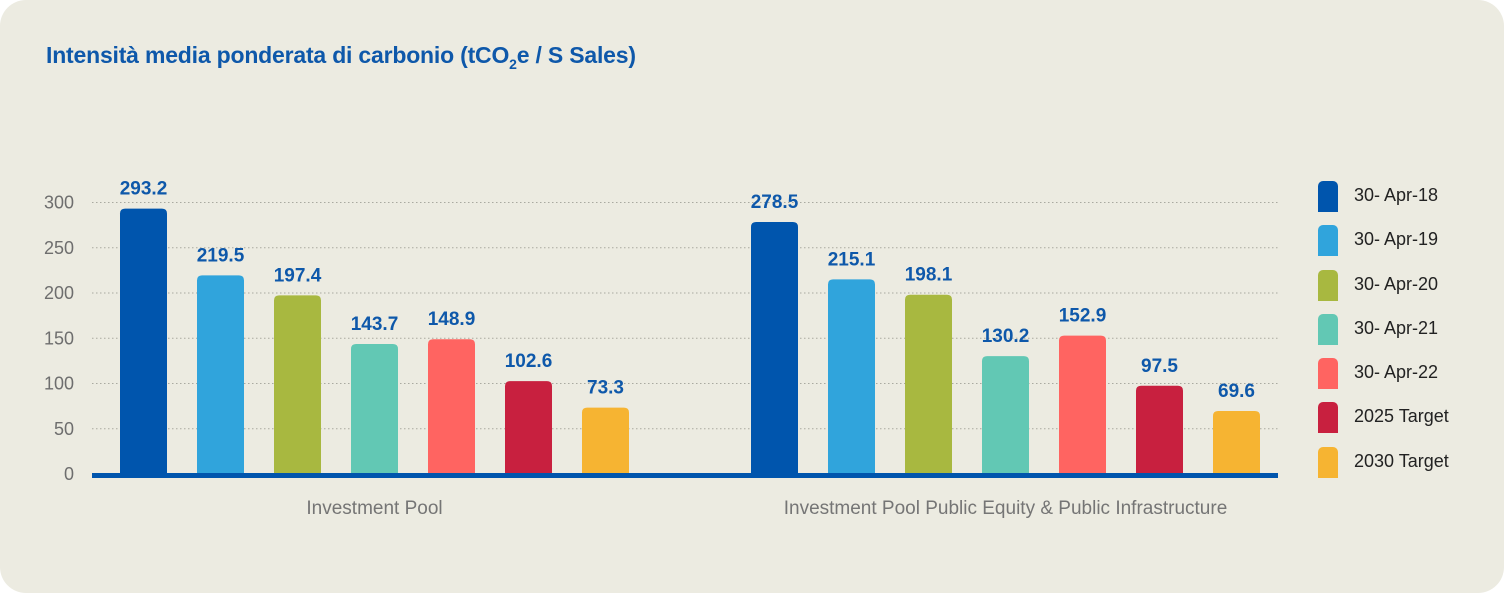  What do you see at coordinates (1006, 336) in the screenshot?
I see `data-label: 130.2` at bounding box center [1006, 336].